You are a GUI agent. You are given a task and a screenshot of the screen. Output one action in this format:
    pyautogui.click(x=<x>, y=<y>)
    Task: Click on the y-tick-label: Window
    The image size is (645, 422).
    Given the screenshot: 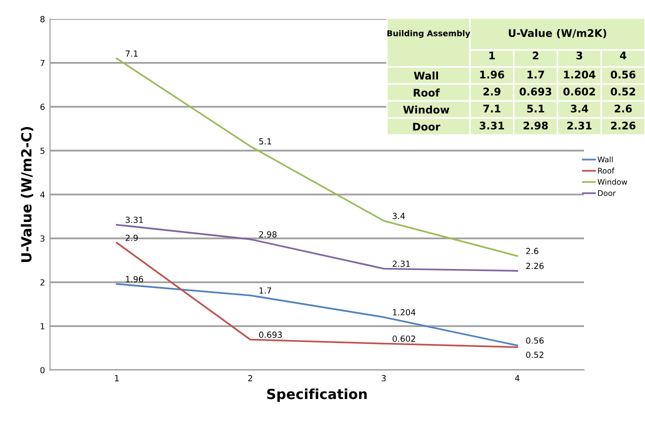 What is the action you would take?
    pyautogui.click(x=426, y=110)
    